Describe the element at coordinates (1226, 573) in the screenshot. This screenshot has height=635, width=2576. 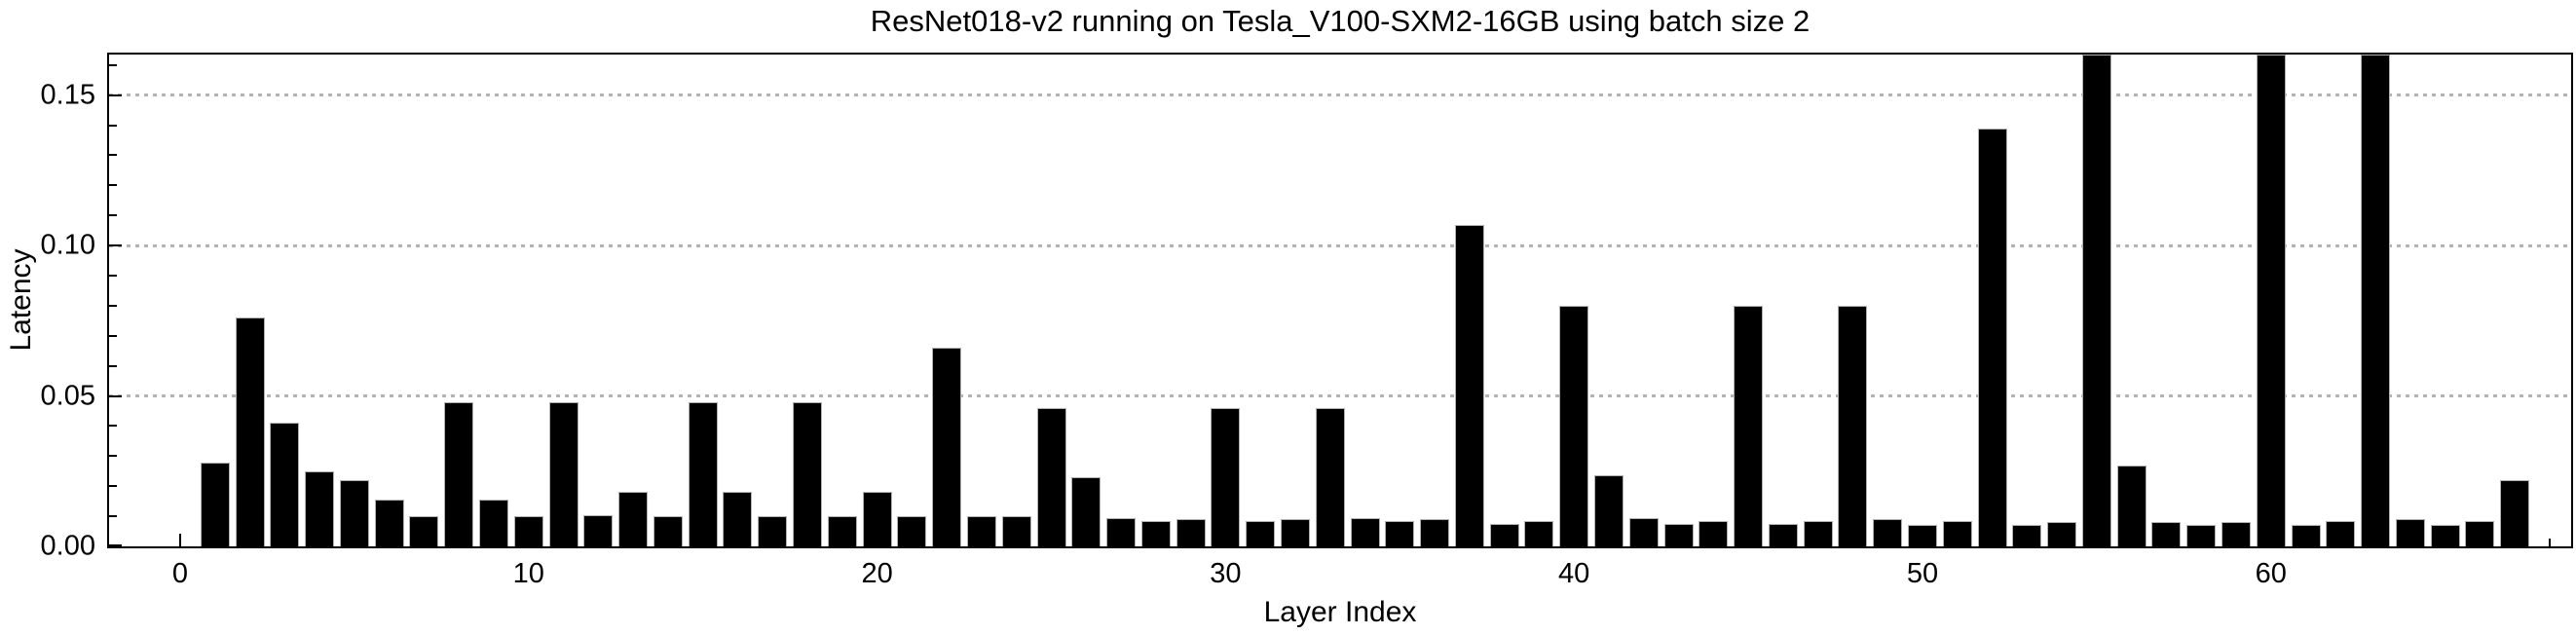
I see `x-tick-label-30: 30` at that location.